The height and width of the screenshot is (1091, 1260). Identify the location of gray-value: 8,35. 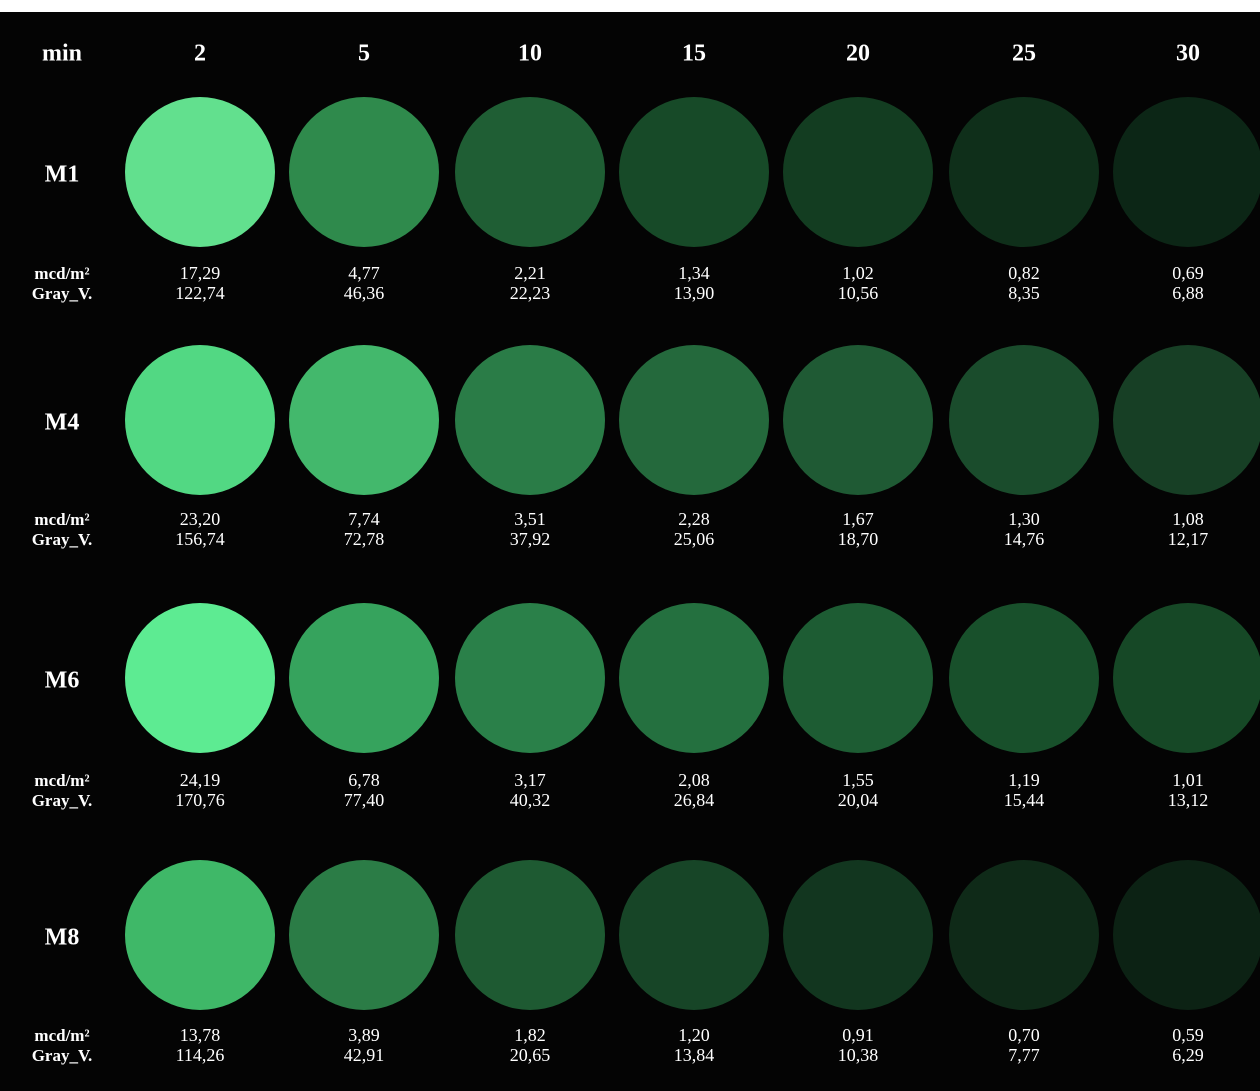
(1024, 293).